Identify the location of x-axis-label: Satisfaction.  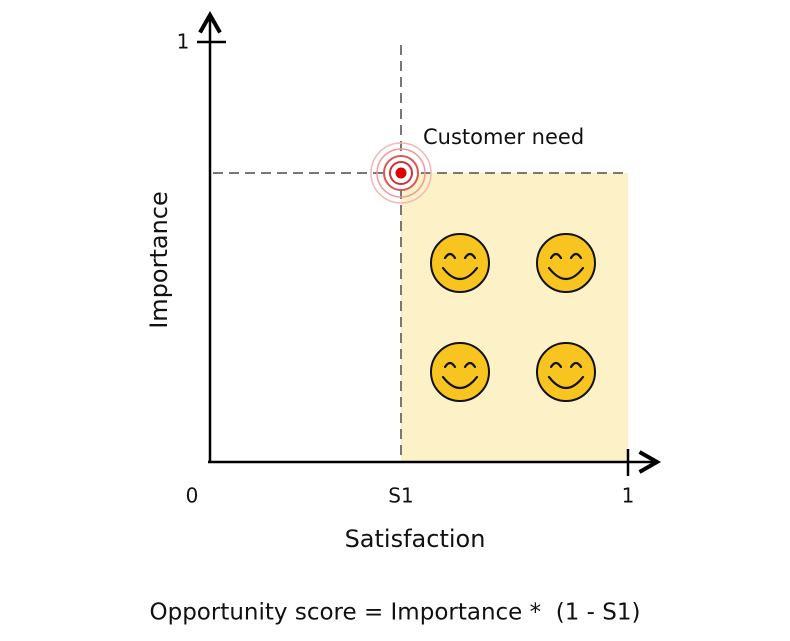
(415, 539).